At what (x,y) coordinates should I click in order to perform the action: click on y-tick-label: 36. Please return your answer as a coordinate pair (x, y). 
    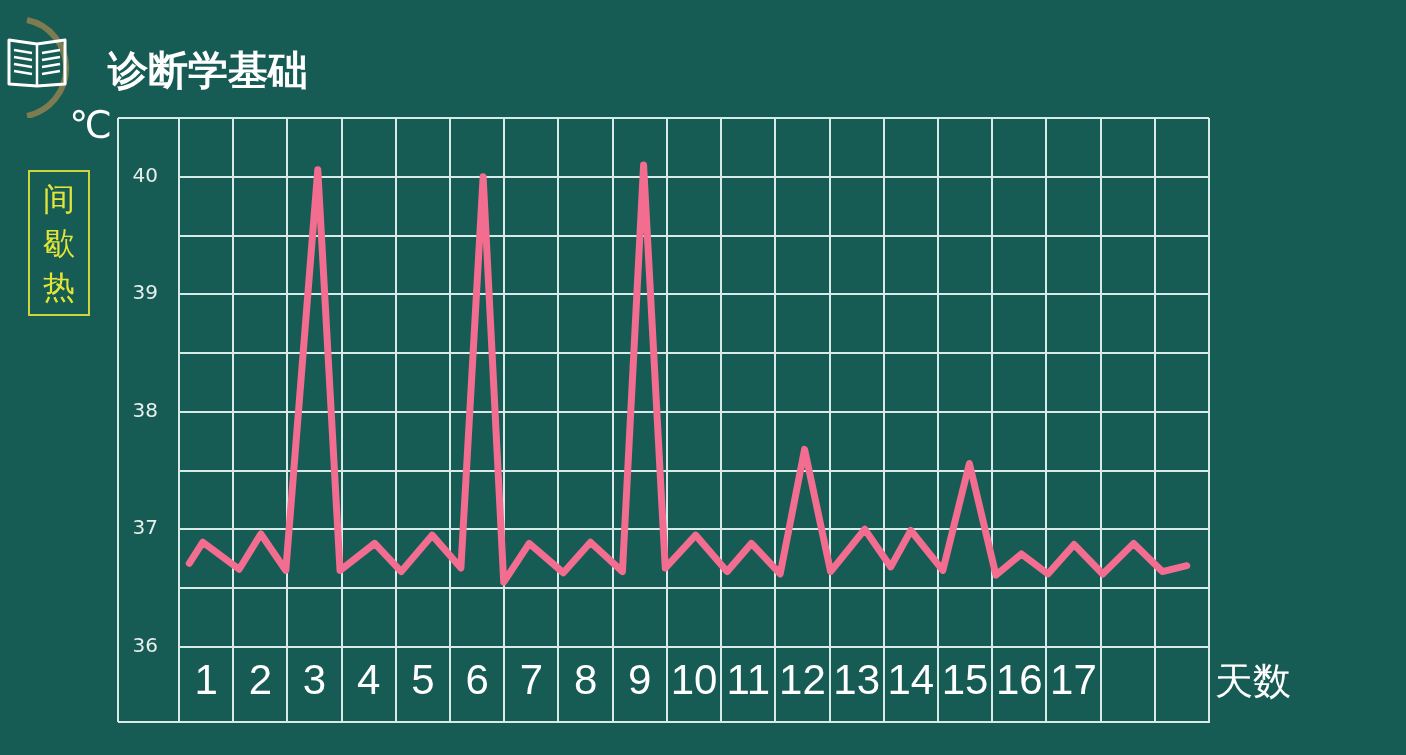
    Looking at the image, I should click on (145, 645).